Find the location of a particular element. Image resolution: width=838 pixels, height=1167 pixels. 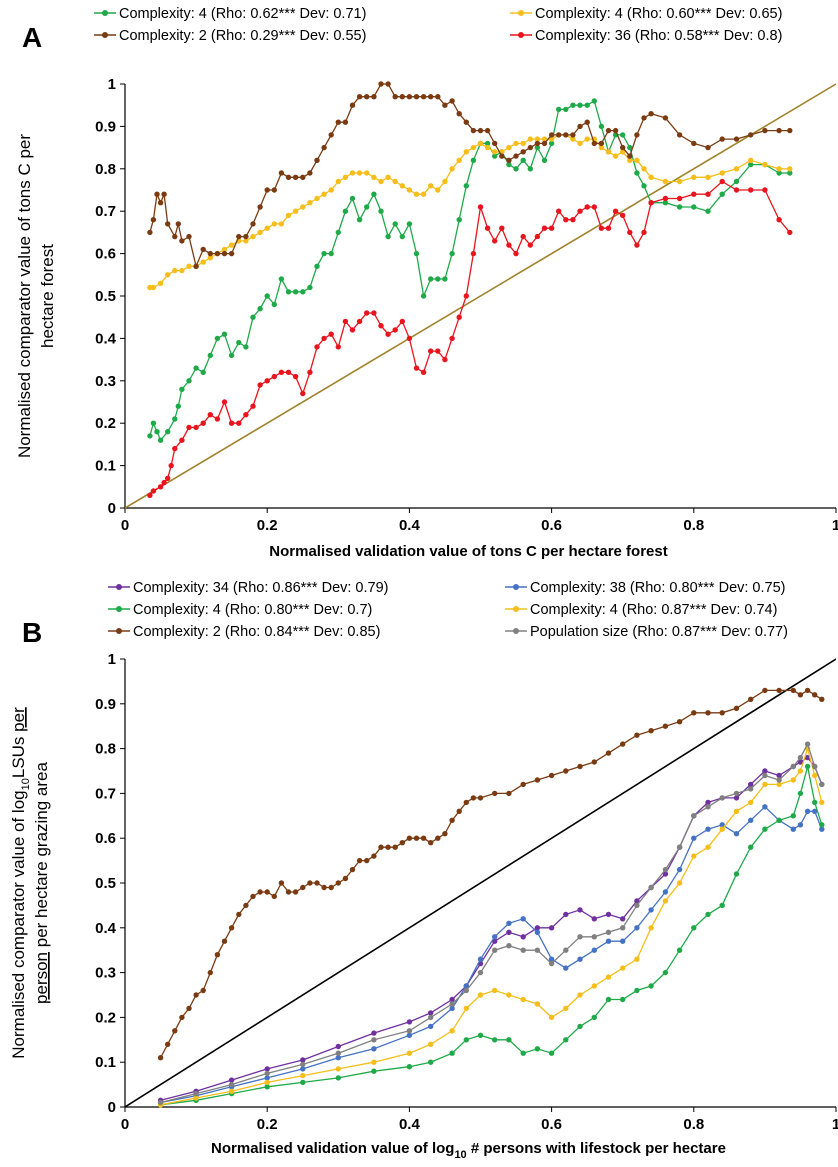

x-tick-label: 0 is located at coordinates (125, 525).